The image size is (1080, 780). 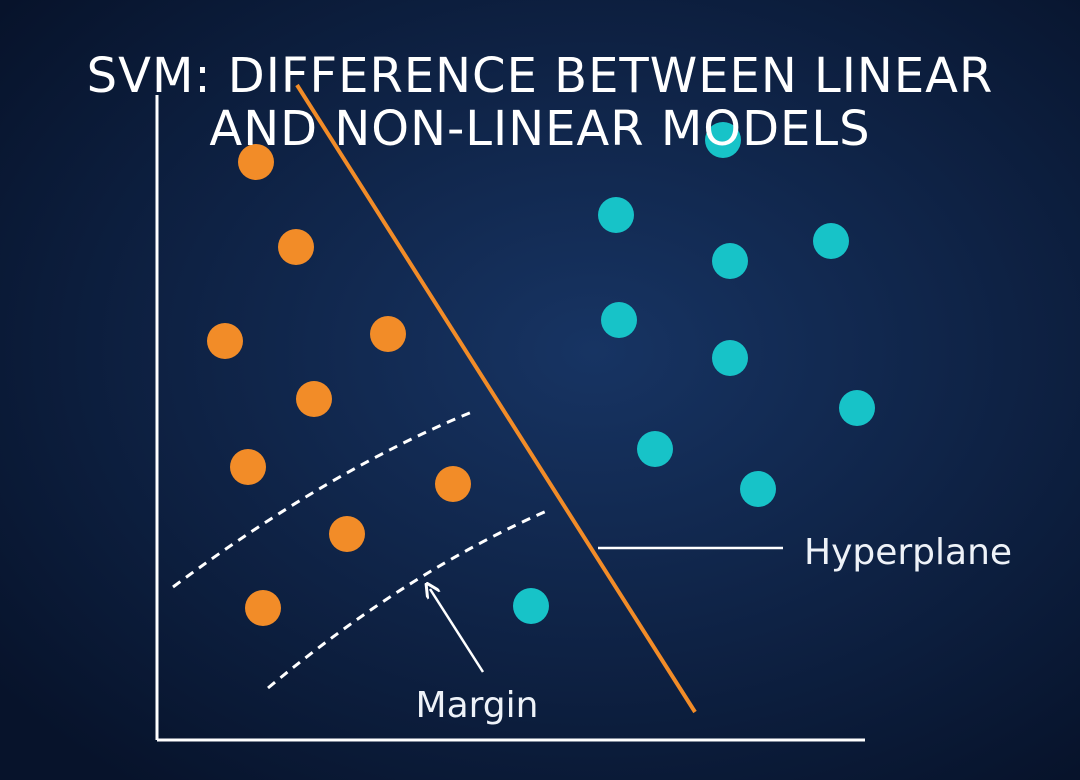 What do you see at coordinates (457, 631) in the screenshot?
I see `margin-arrow` at bounding box center [457, 631].